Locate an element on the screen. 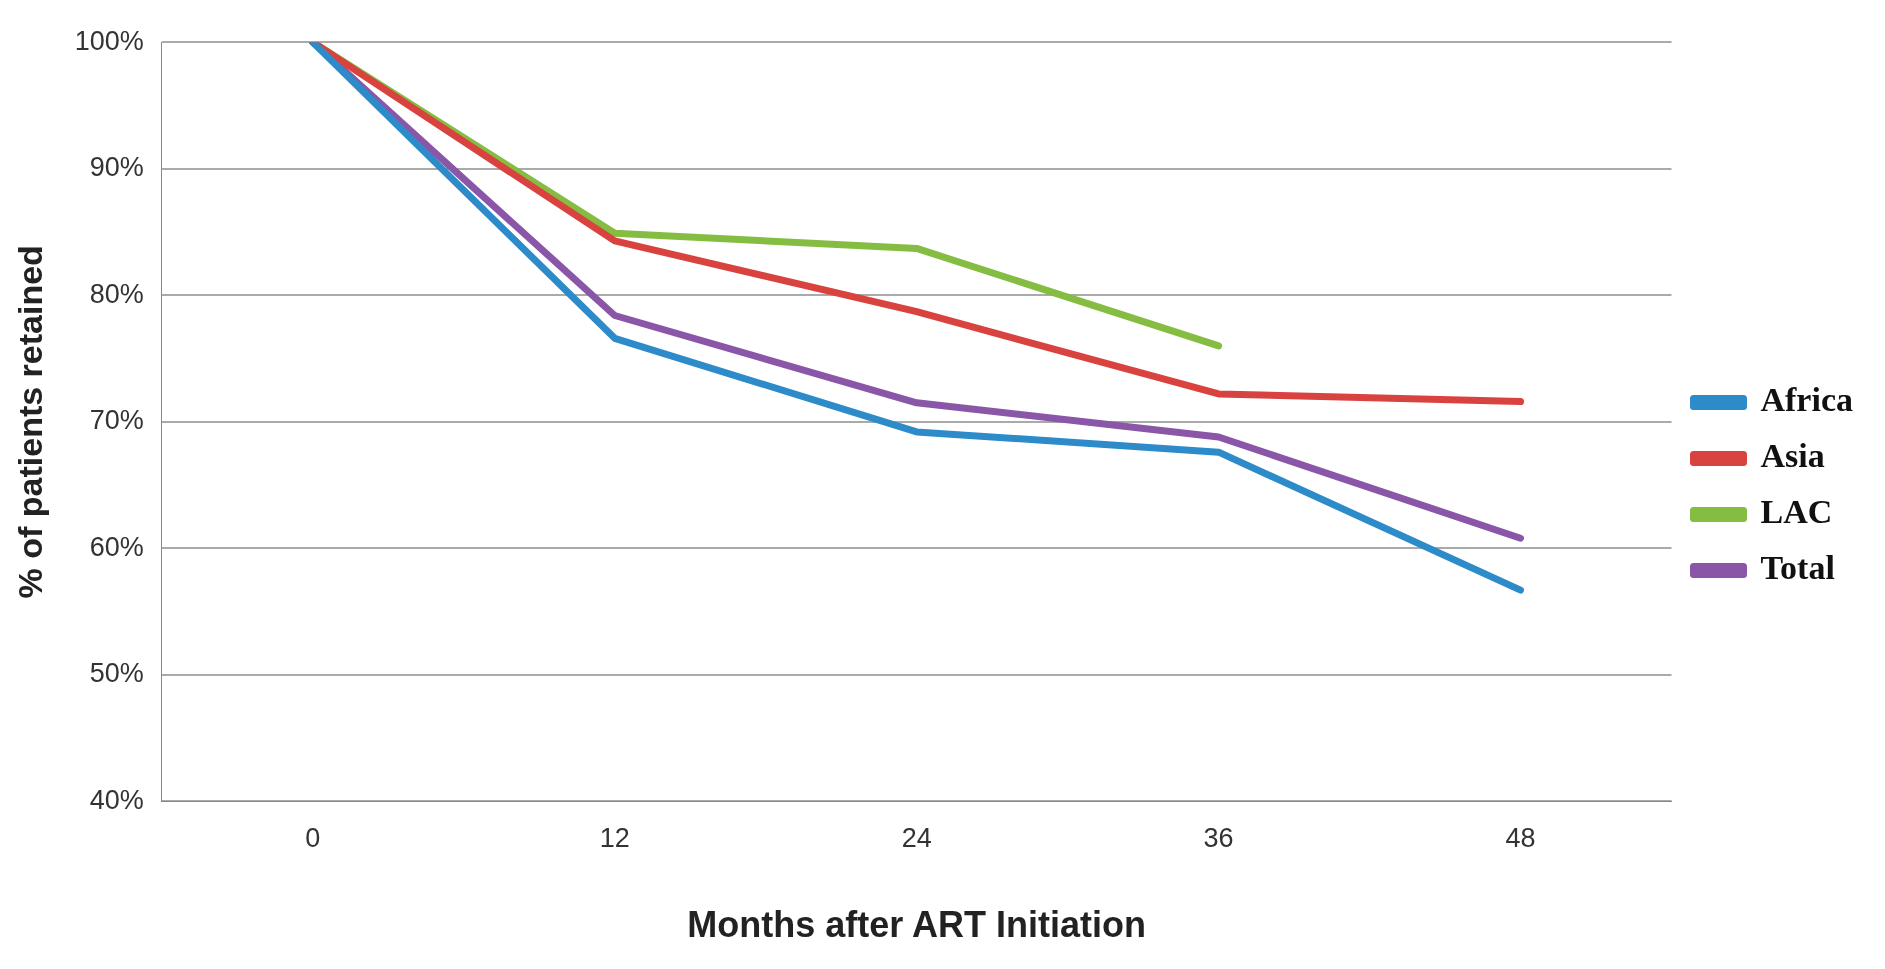 Image resolution: width=1885 pixels, height=969 pixels. legend-label: Total is located at coordinates (1797, 568).